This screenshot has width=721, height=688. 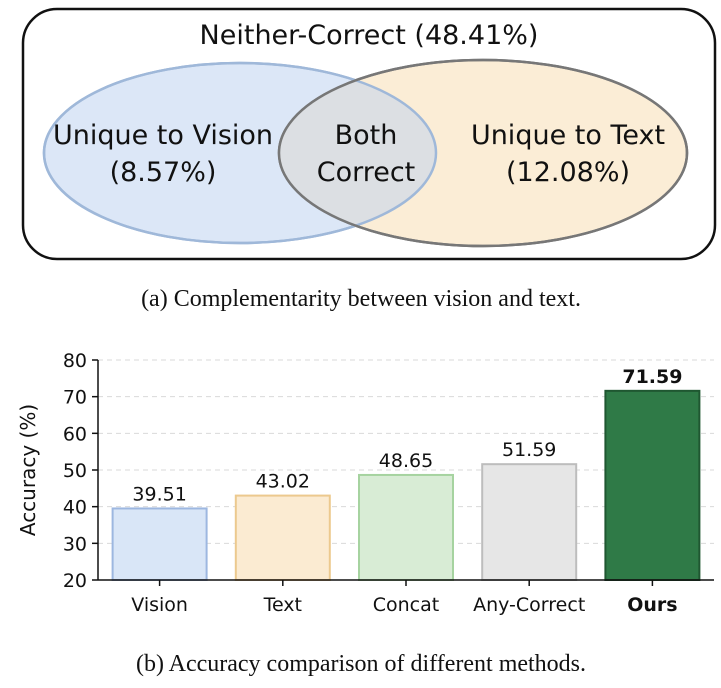 I want to click on x-axis-ticks: Vision Text Concat Any-Correct Ours, so click(x=404, y=598).